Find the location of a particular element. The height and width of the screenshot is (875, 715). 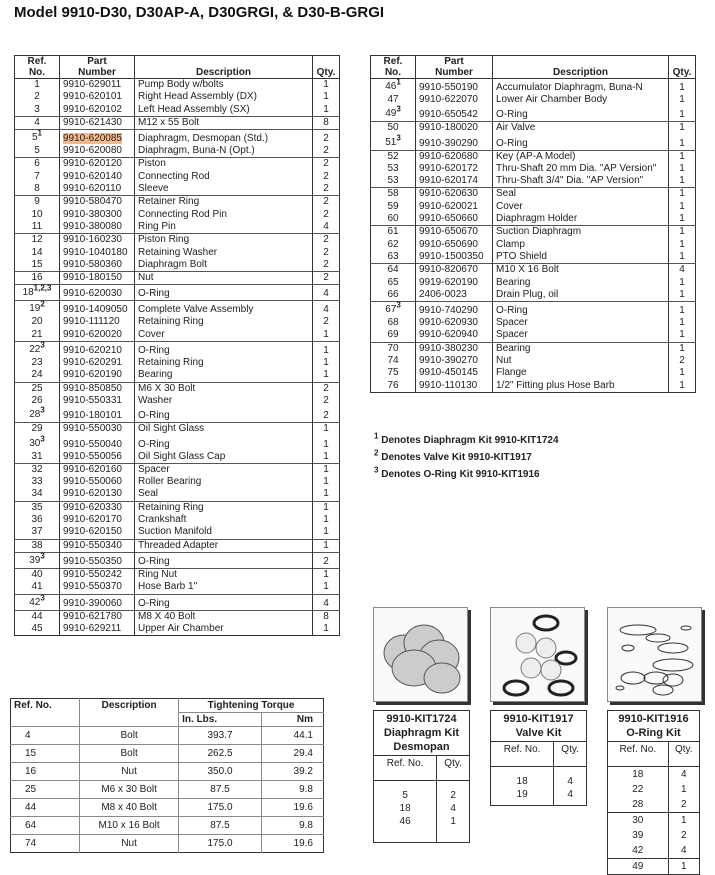

table-row: 14 9910-1040180 Retaining Washer 2 is located at coordinates (177, 252).